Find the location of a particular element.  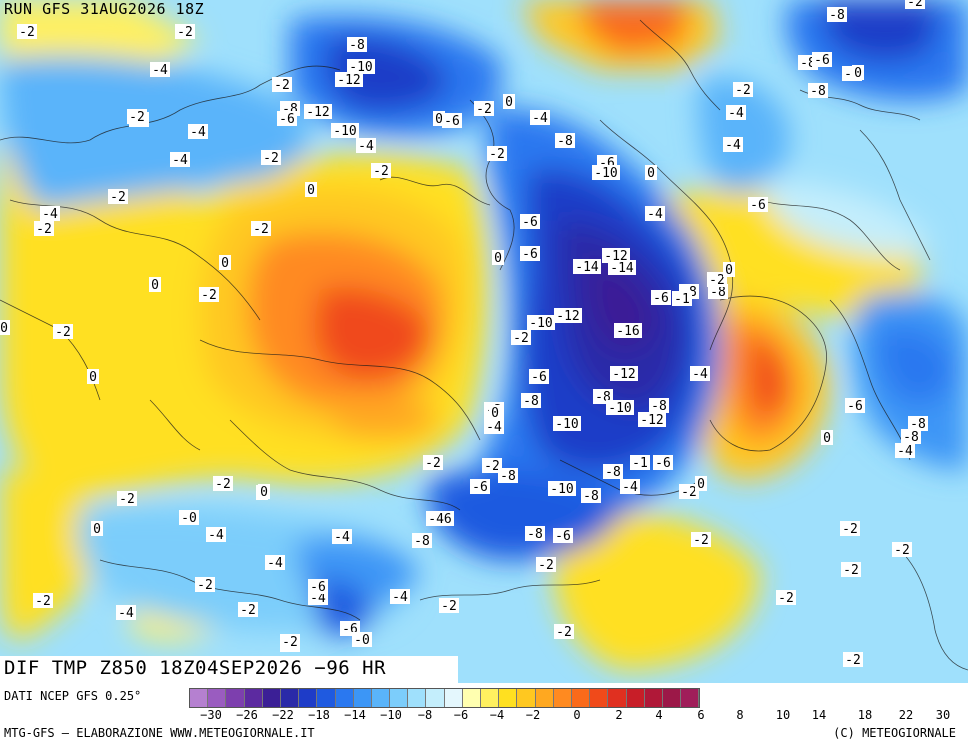

legend-tick-label: −30 is located at coordinates (211, 715).